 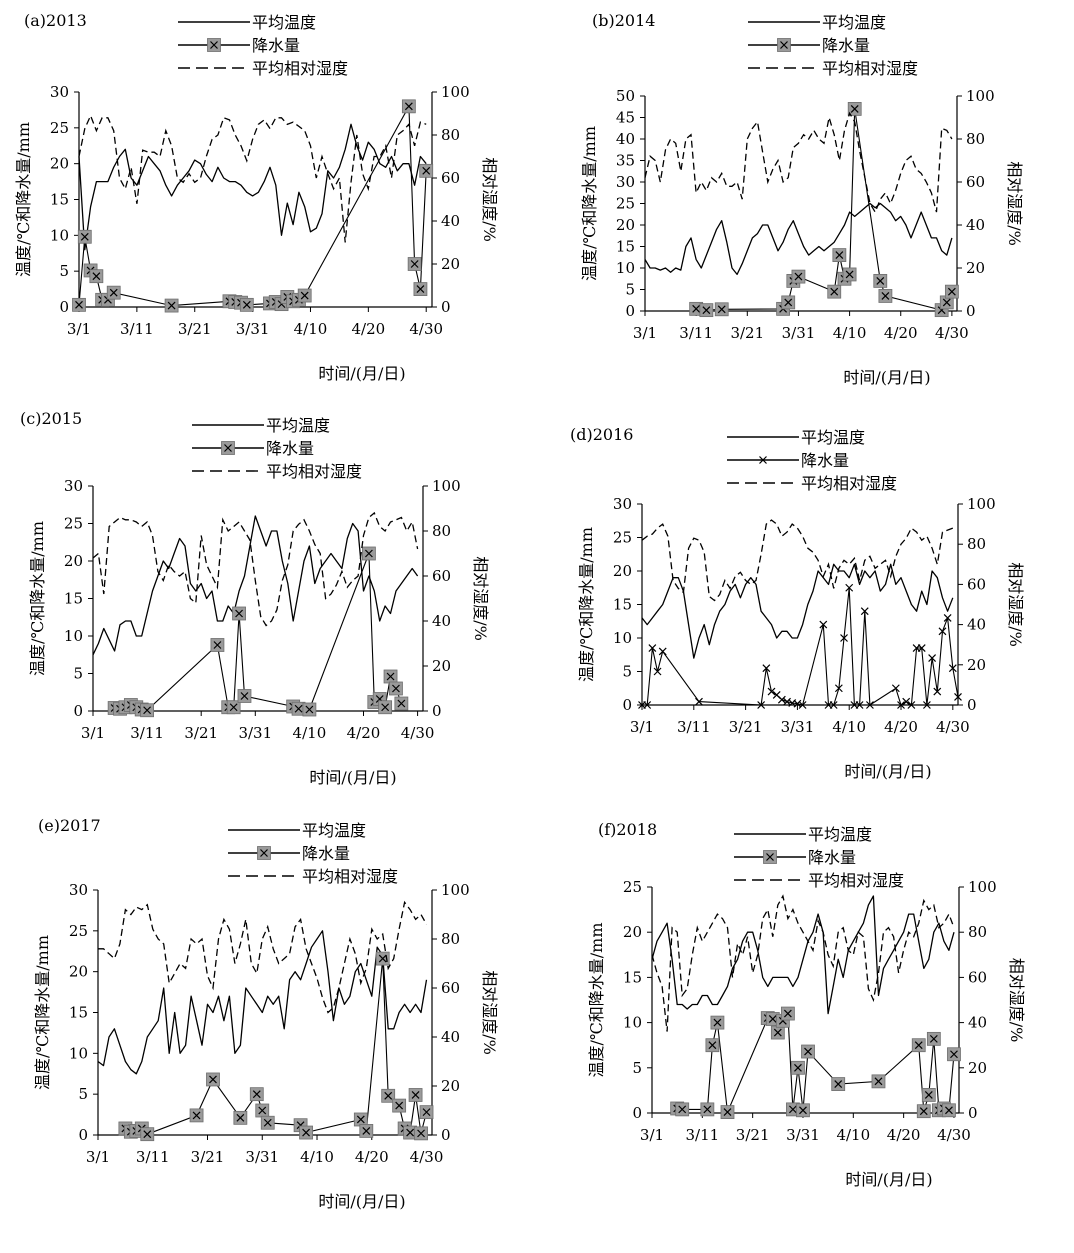 I want to click on y-left-tick-label: 5, so click(x=78, y=674).